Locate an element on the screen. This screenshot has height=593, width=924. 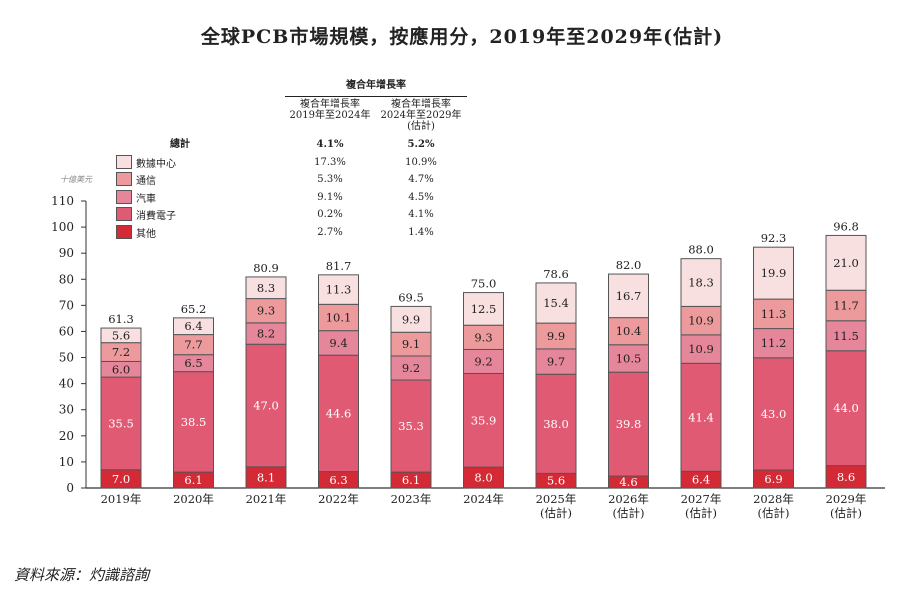
y-tick-label: 20 is located at coordinates (66, 436).